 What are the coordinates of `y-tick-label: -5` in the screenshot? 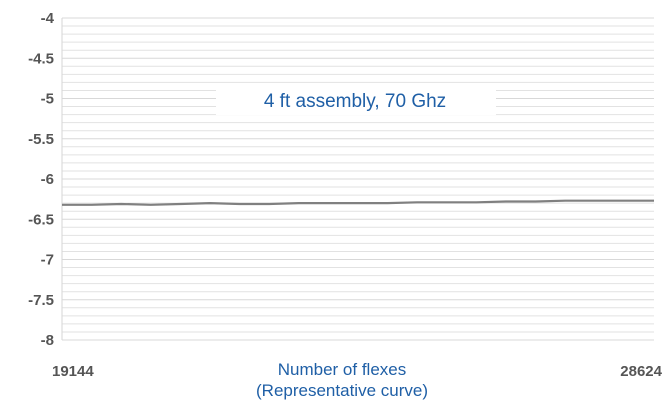 It's located at (47, 99).